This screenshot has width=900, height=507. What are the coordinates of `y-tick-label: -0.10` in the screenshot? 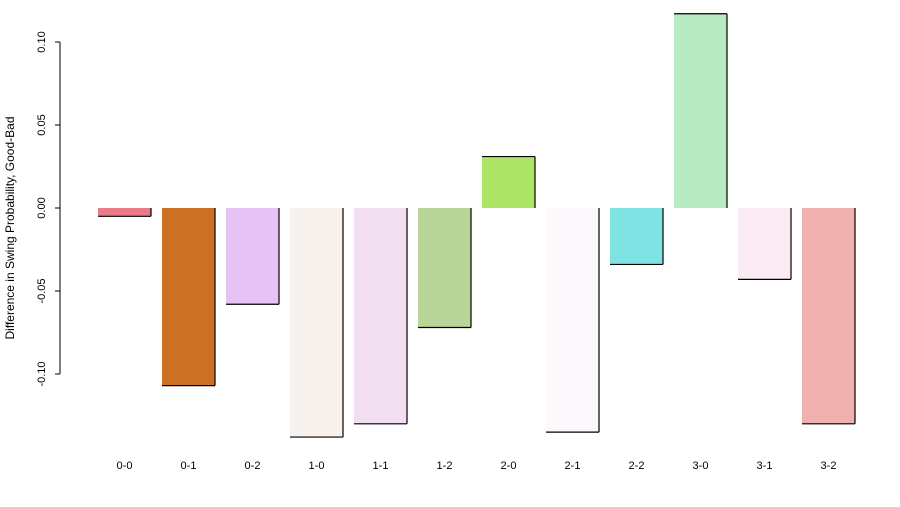 It's located at (42, 373).